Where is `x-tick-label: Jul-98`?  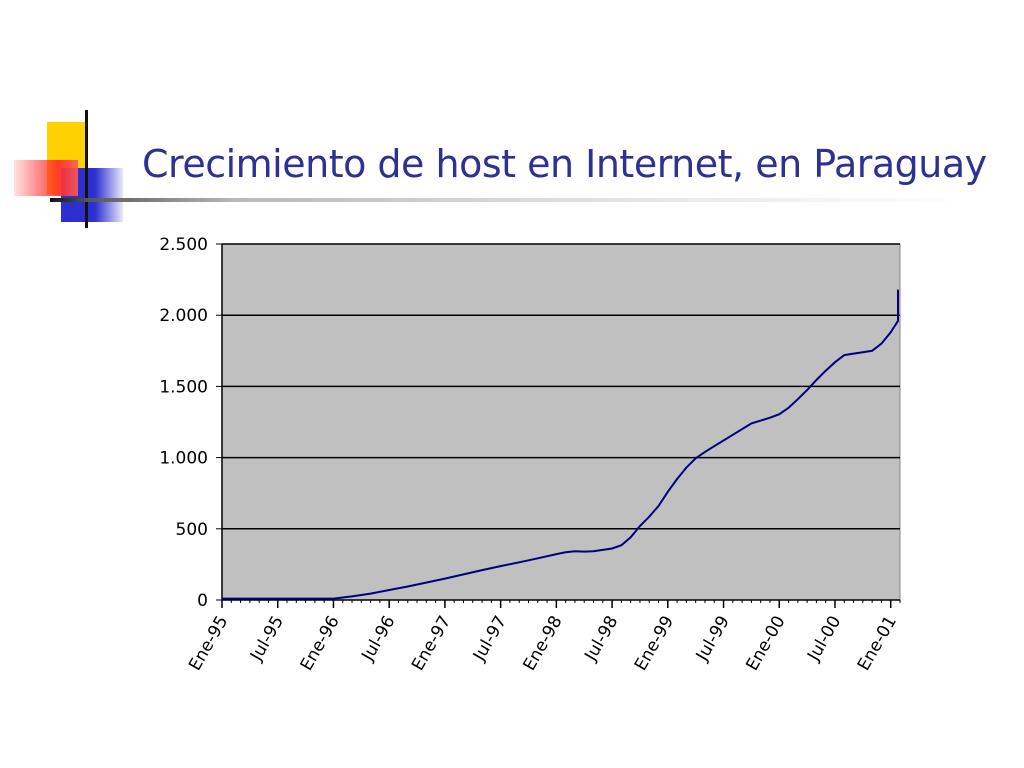
x-tick-label: Jul-98 is located at coordinates (601, 639).